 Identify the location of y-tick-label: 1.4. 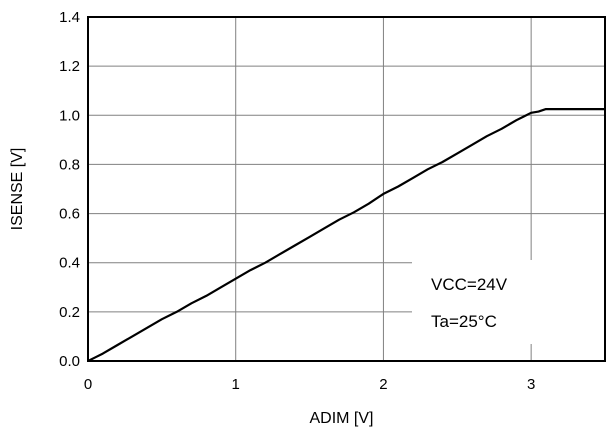
(69, 17).